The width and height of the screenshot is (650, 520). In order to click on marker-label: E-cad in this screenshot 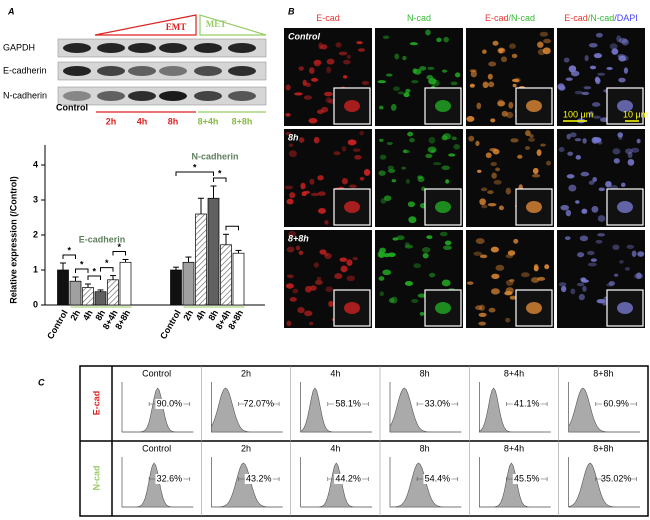, I will do `click(96, 403)`.